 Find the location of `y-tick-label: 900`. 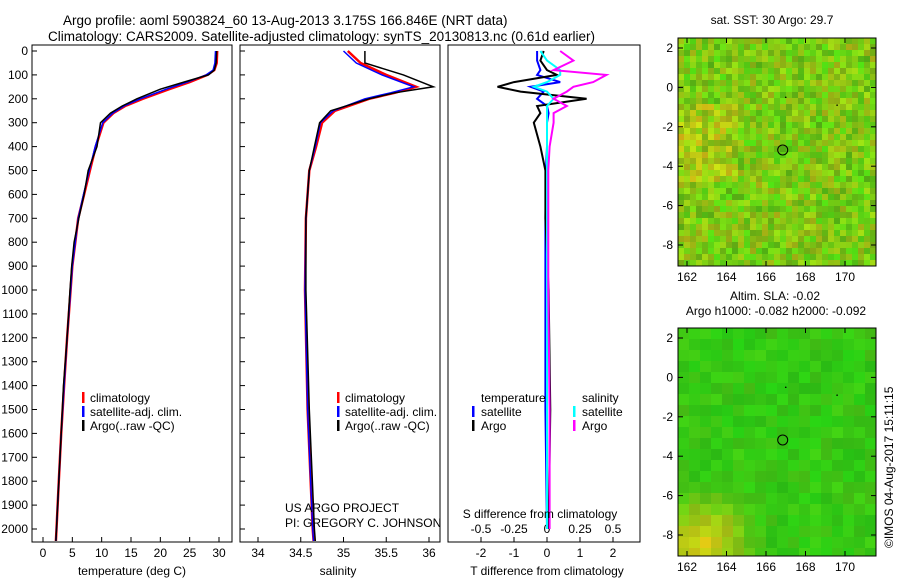

y-tick-label: 900 is located at coordinates (18, 266).